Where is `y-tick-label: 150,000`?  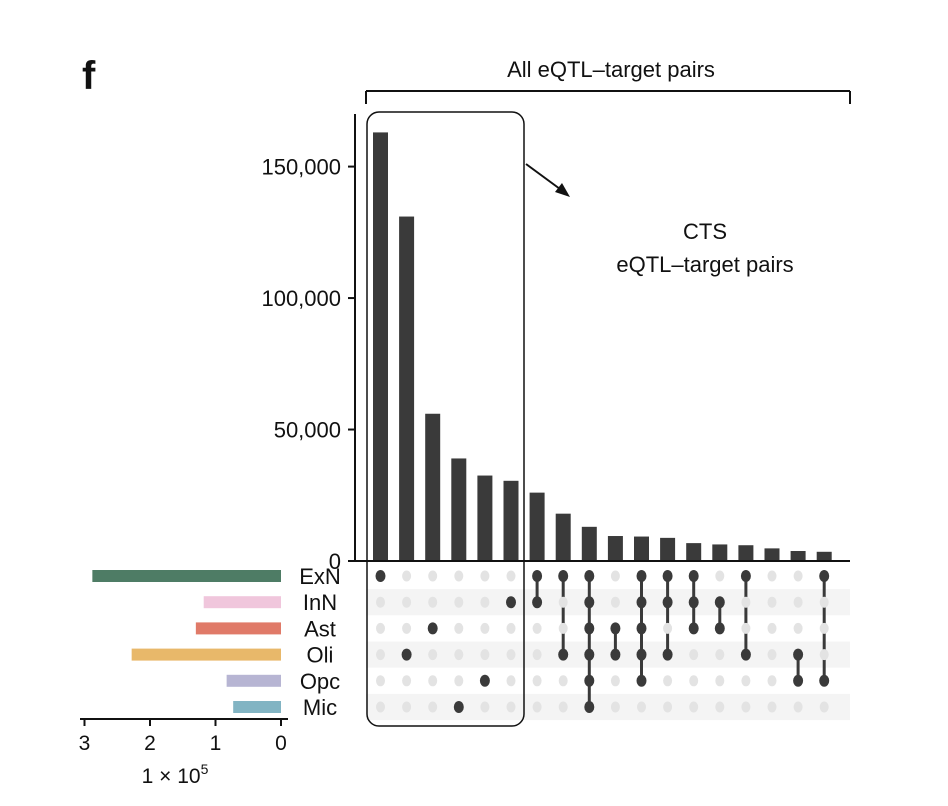 y-tick-label: 150,000 is located at coordinates (301, 167).